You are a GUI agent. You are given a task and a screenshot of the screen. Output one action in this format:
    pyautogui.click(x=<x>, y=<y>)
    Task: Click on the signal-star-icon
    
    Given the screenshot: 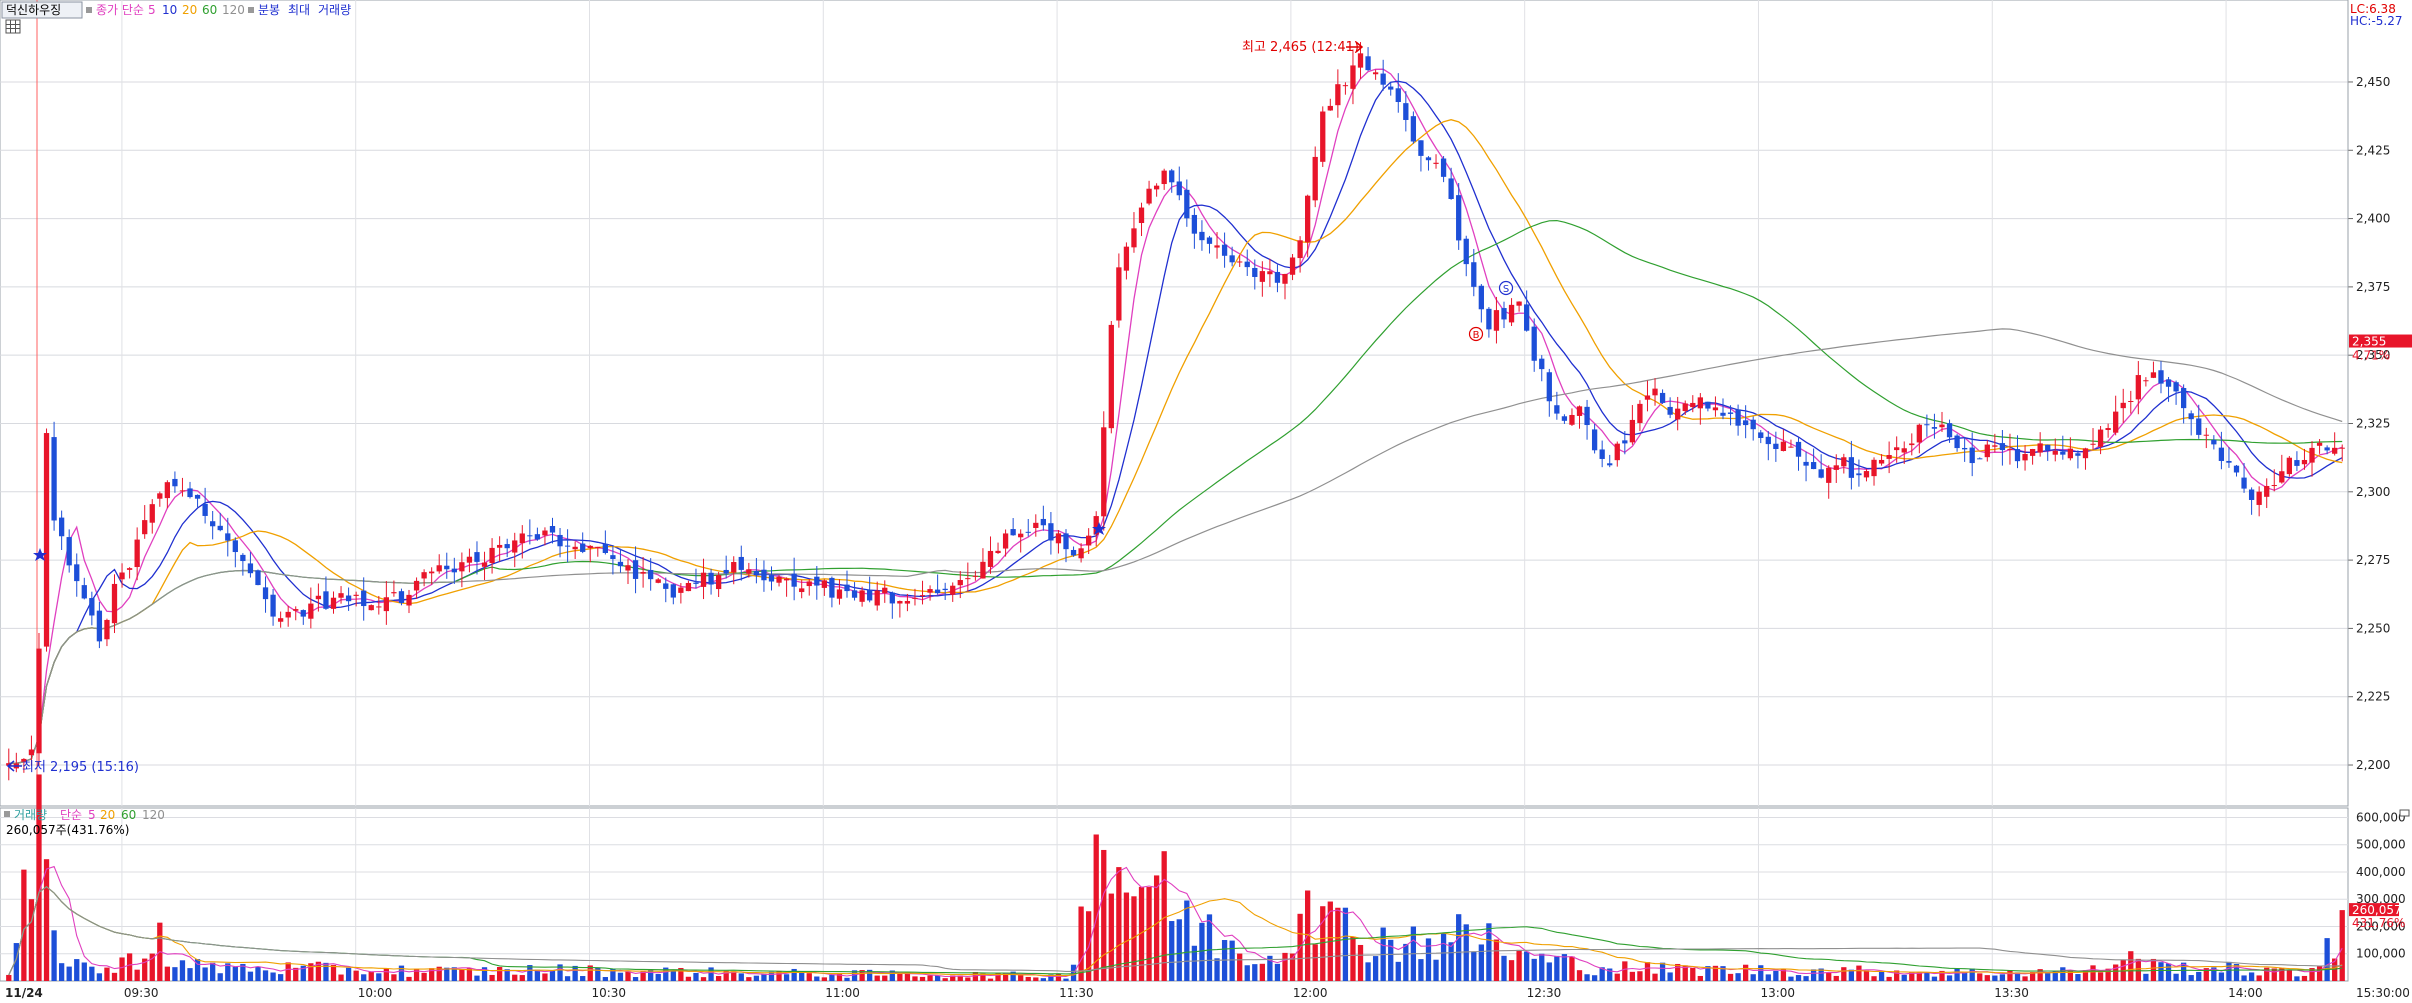 What is the action you would take?
    pyautogui.click(x=1099, y=528)
    